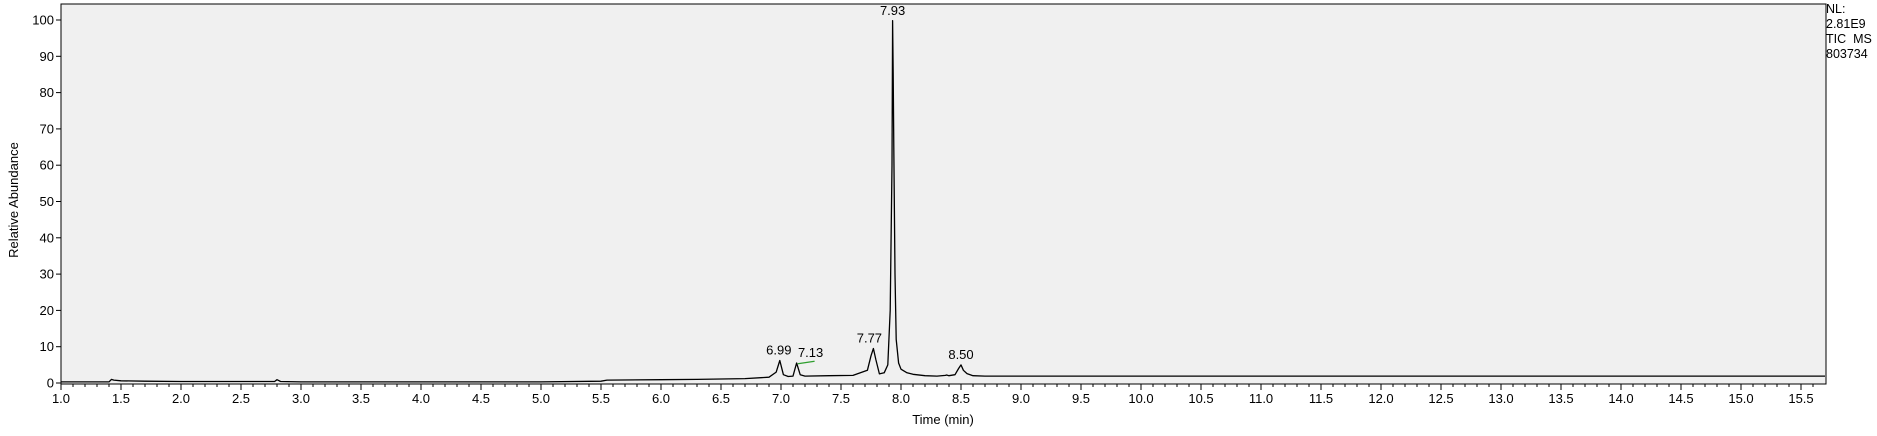  I want to click on x-tick-label: 3.0, so click(301, 398).